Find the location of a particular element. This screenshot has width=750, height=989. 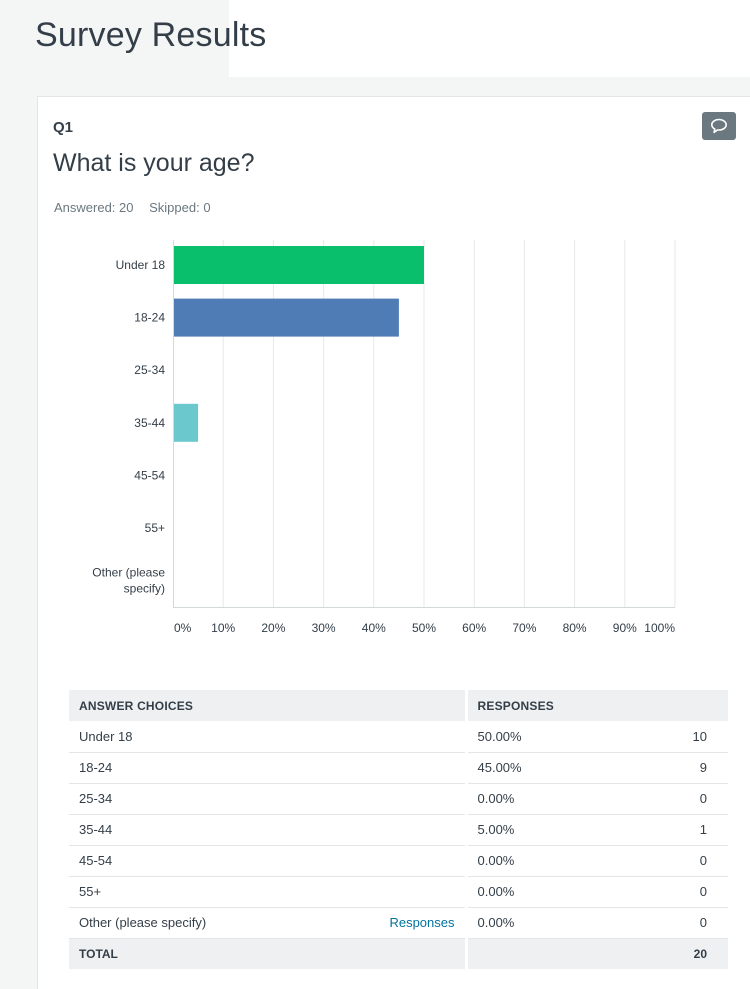

header-responses: RESPONSES is located at coordinates (596, 705).